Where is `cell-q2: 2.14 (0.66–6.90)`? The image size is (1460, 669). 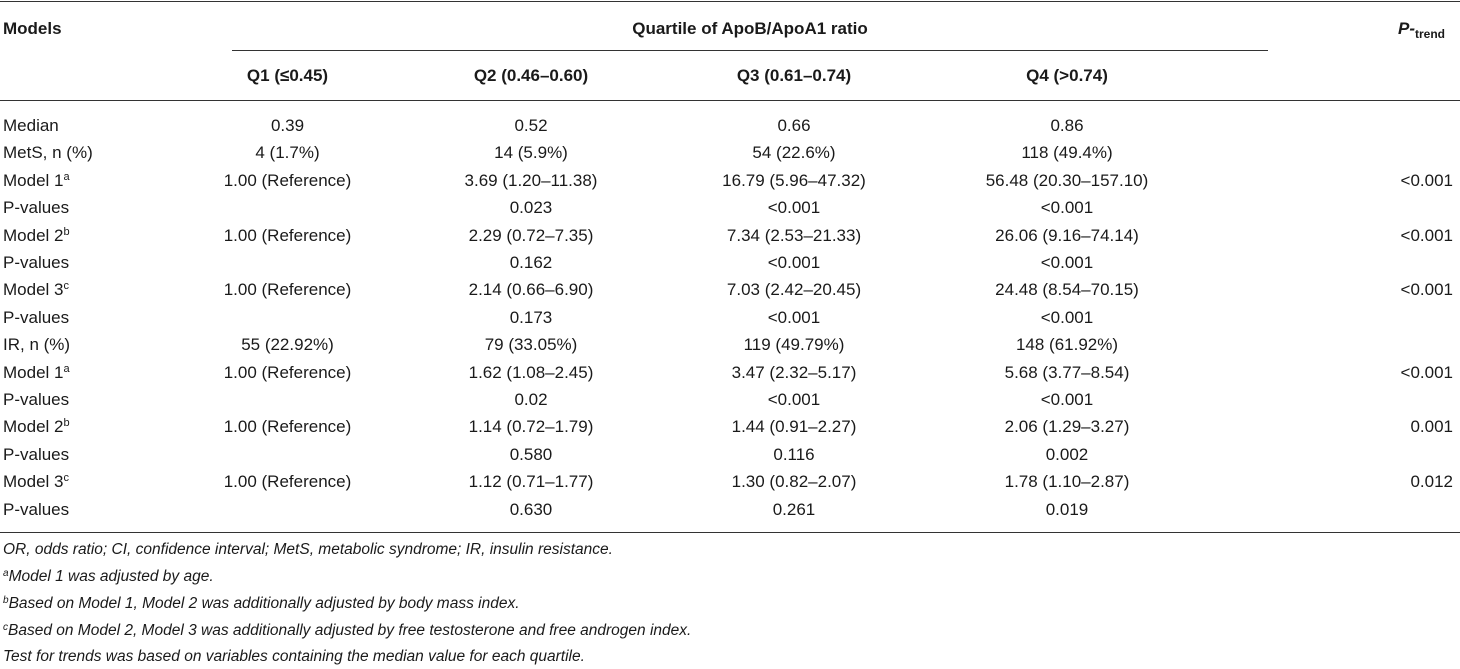 cell-q2: 2.14 (0.66–6.90) is located at coordinates (531, 290).